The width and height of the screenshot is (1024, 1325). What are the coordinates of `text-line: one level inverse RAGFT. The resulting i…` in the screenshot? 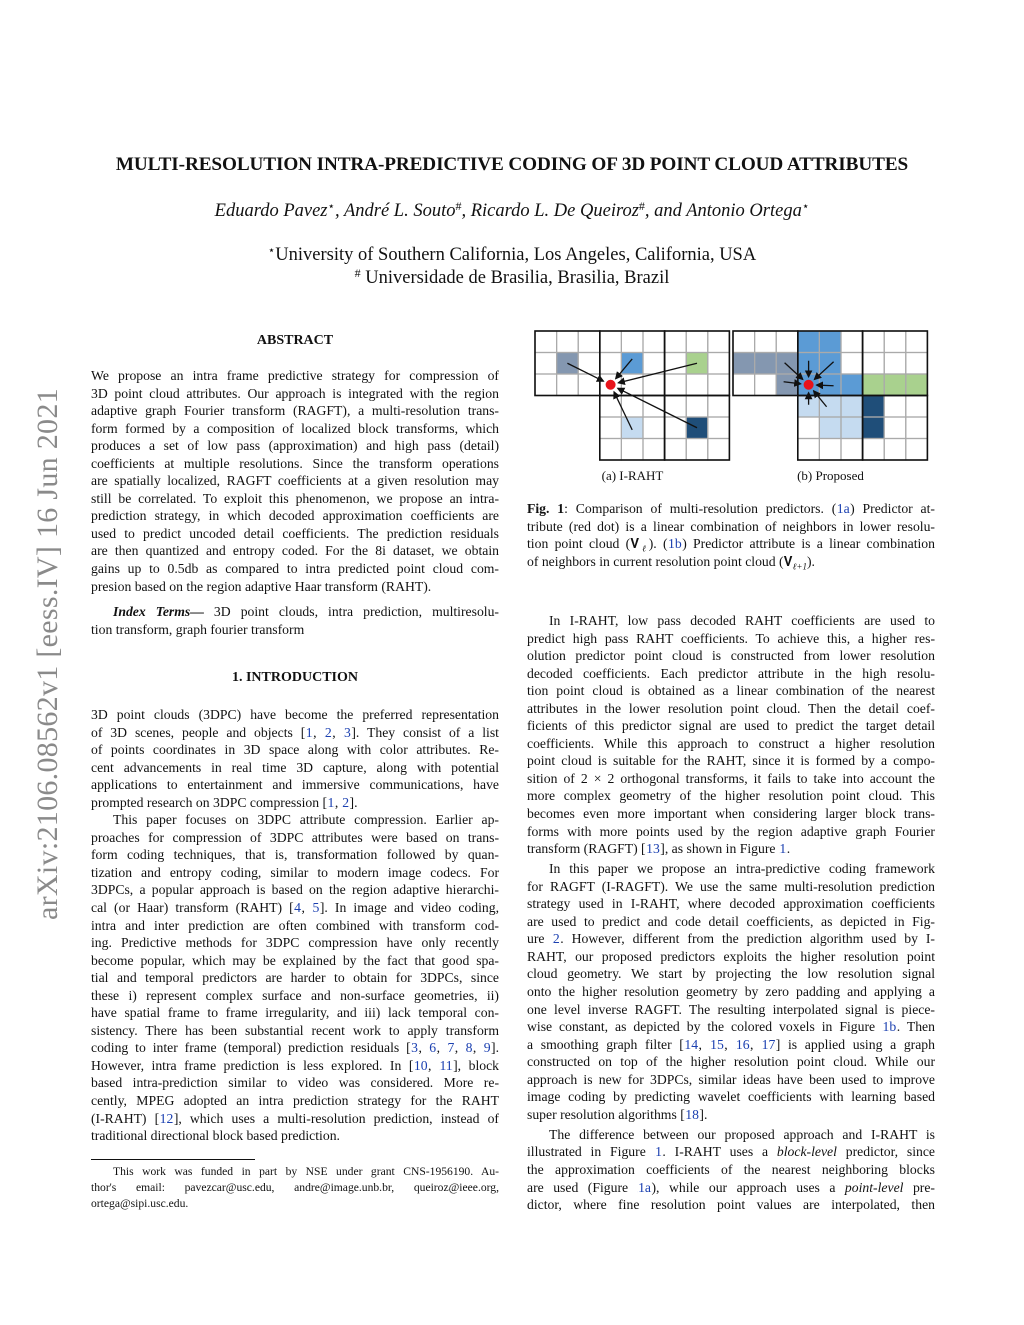 It's located at (731, 1009).